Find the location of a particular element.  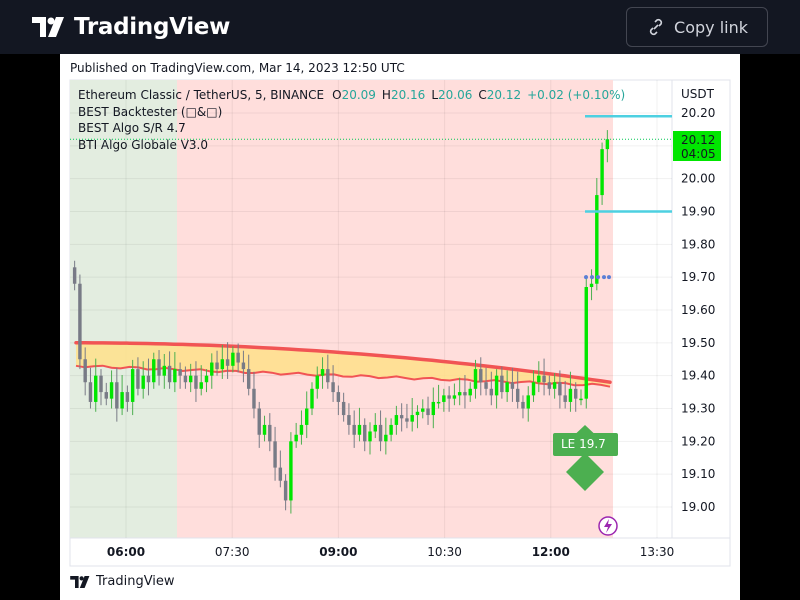

time-tick-label: 09:00 is located at coordinates (338, 552).